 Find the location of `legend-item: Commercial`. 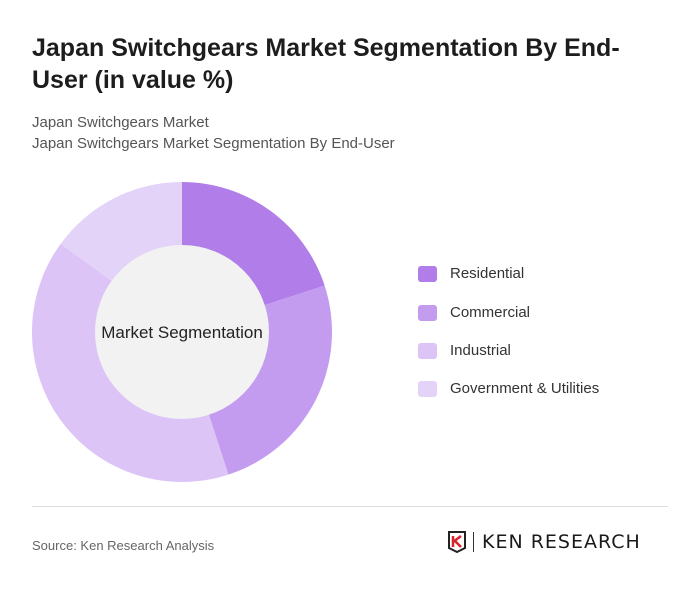

legend-item: Commercial is located at coordinates (474, 312).